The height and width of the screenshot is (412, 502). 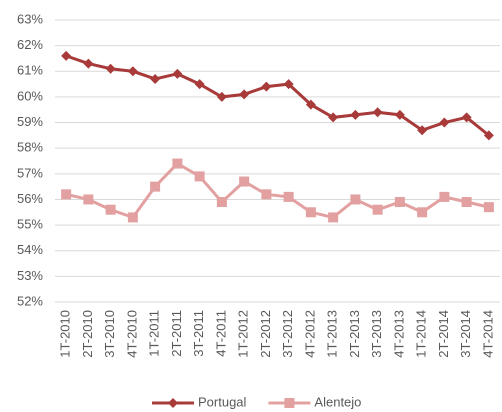 What do you see at coordinates (443, 334) in the screenshot?
I see `x-tick-label: 2T-2014` at bounding box center [443, 334].